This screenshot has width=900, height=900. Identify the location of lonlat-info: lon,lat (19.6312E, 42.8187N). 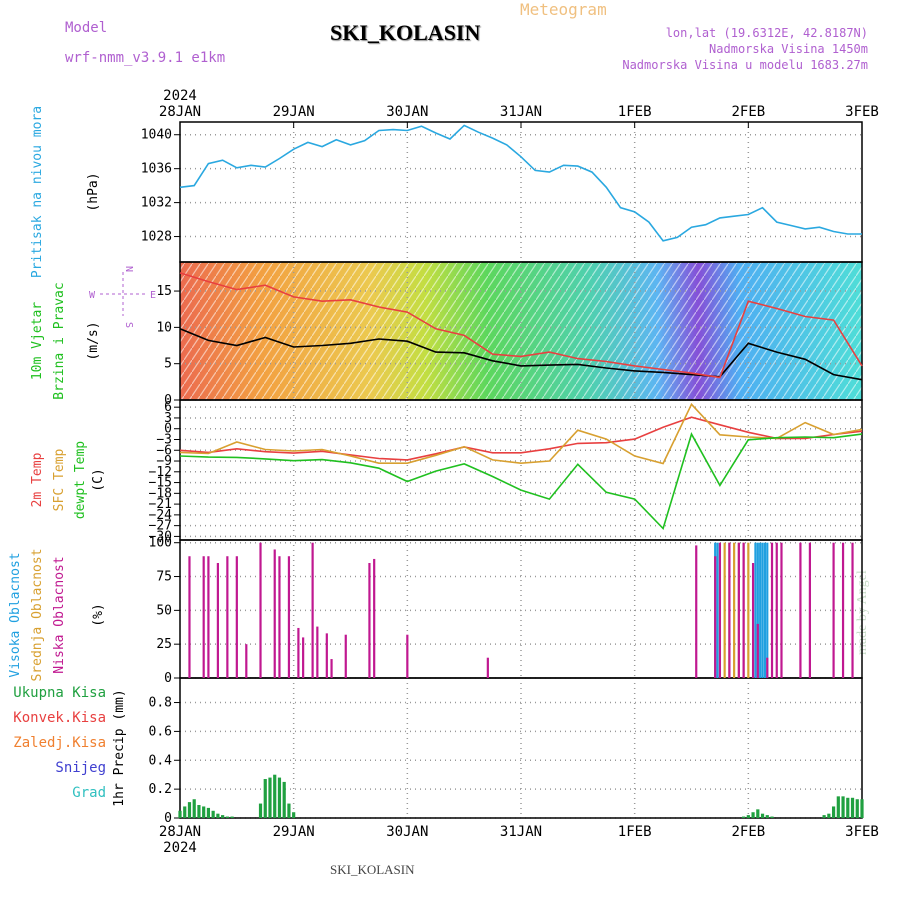
(766, 33).